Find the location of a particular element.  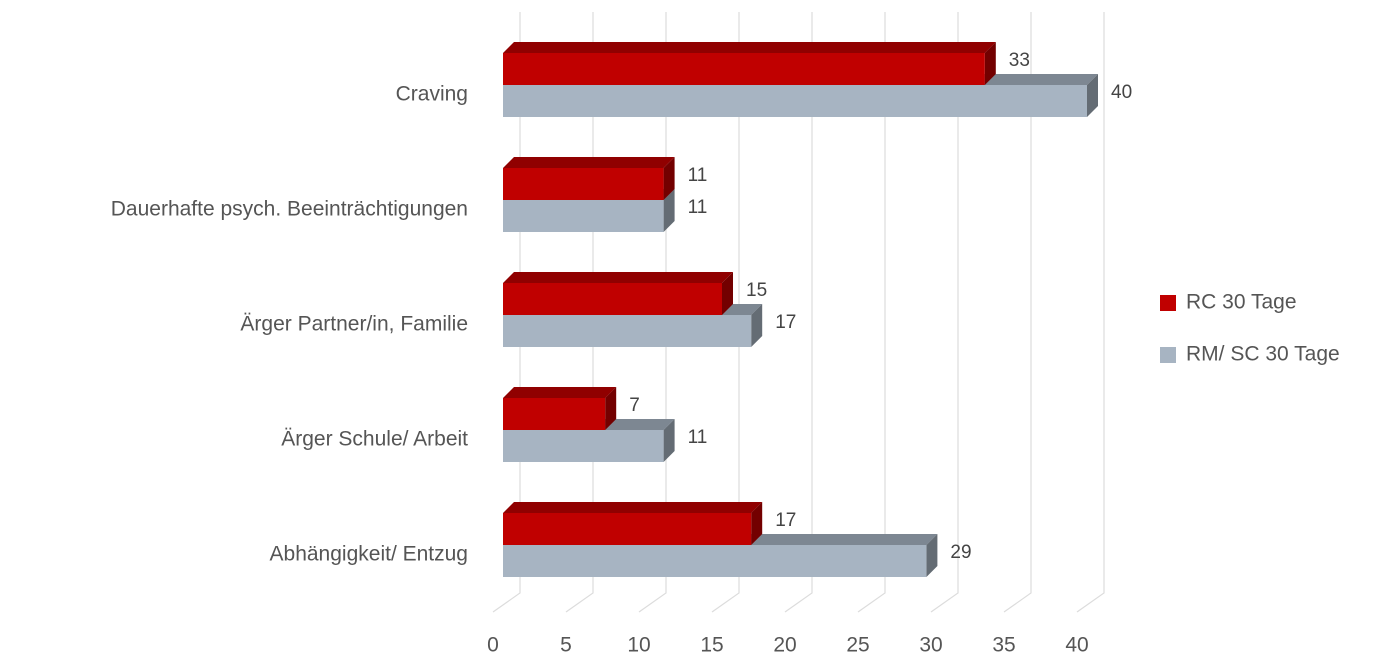

value-label: 15 is located at coordinates (756, 290).